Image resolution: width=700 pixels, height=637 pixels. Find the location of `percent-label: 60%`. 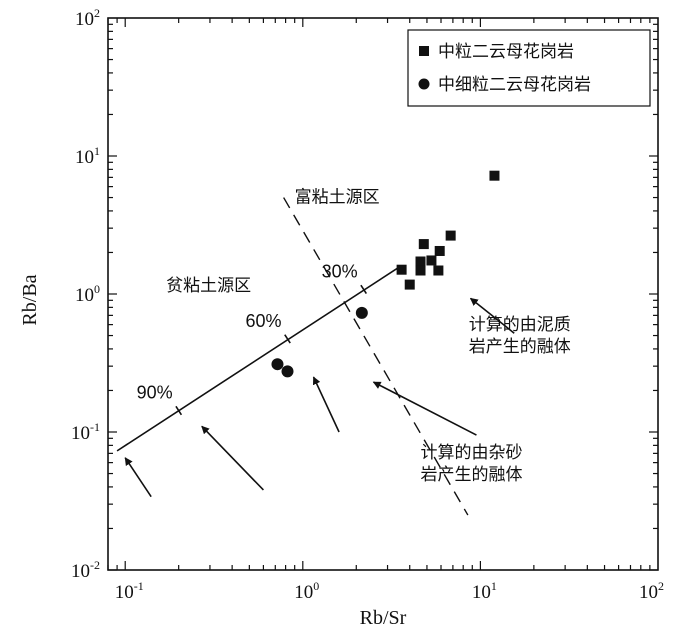

percent-label: 60% is located at coordinates (263, 321).